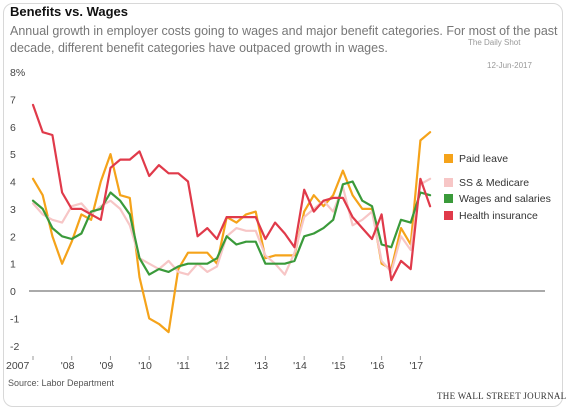 This screenshot has height=412, width=568. I want to click on x-tick-label: '14, so click(300, 366).